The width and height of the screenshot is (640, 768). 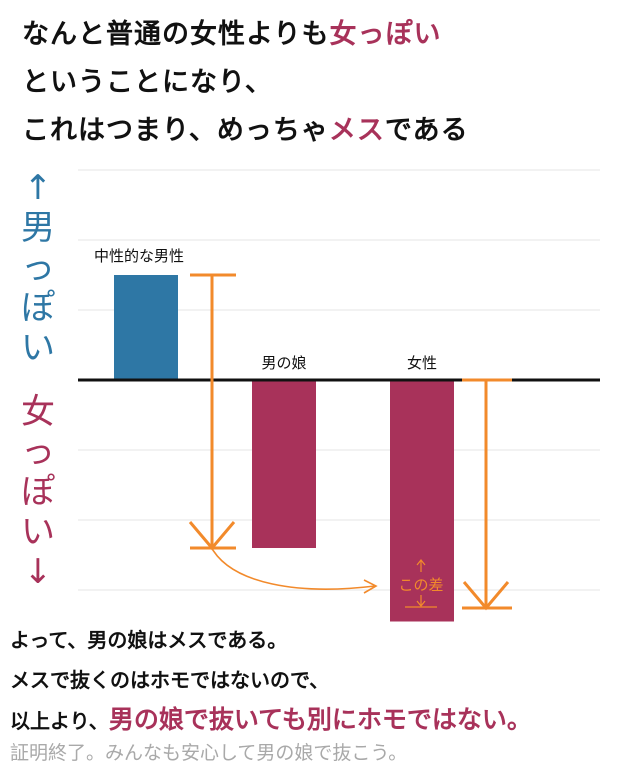 What do you see at coordinates (38, 452) in the screenshot?
I see `female-char-2: っ` at bounding box center [38, 452].